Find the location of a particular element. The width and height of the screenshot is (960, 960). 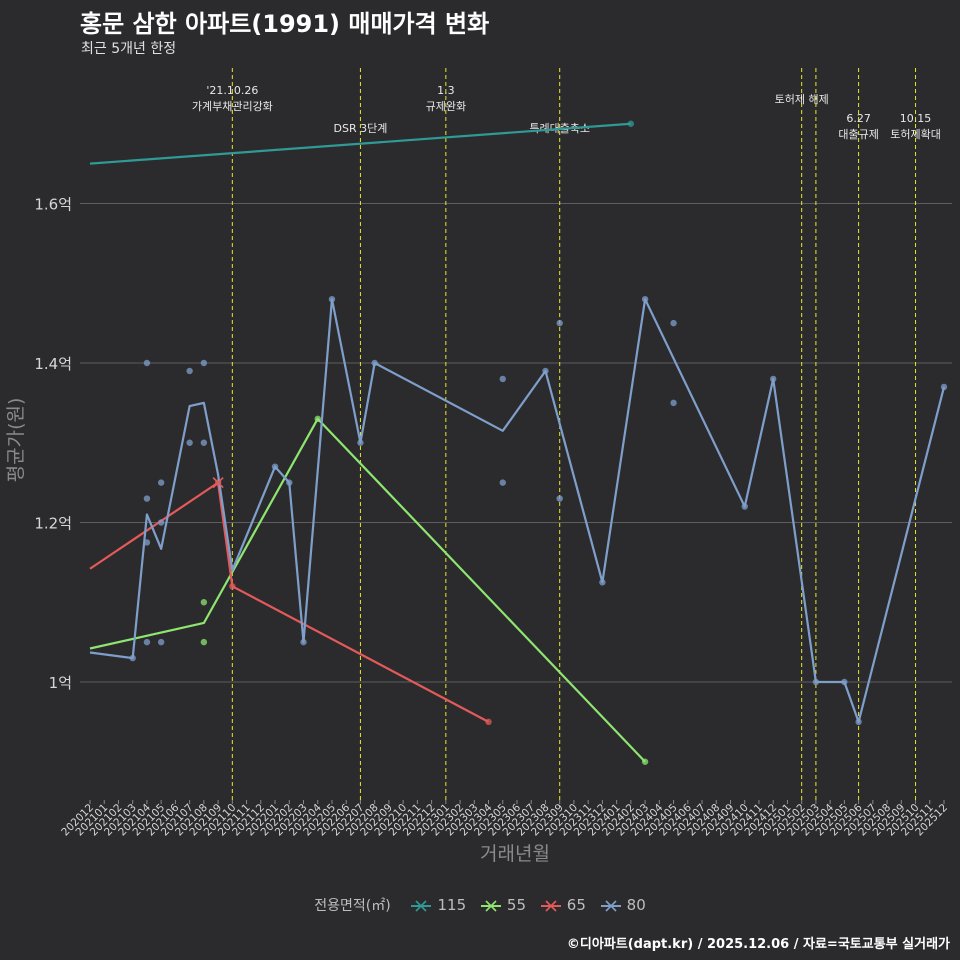

legend-label-55: 55 is located at coordinates (516, 905).